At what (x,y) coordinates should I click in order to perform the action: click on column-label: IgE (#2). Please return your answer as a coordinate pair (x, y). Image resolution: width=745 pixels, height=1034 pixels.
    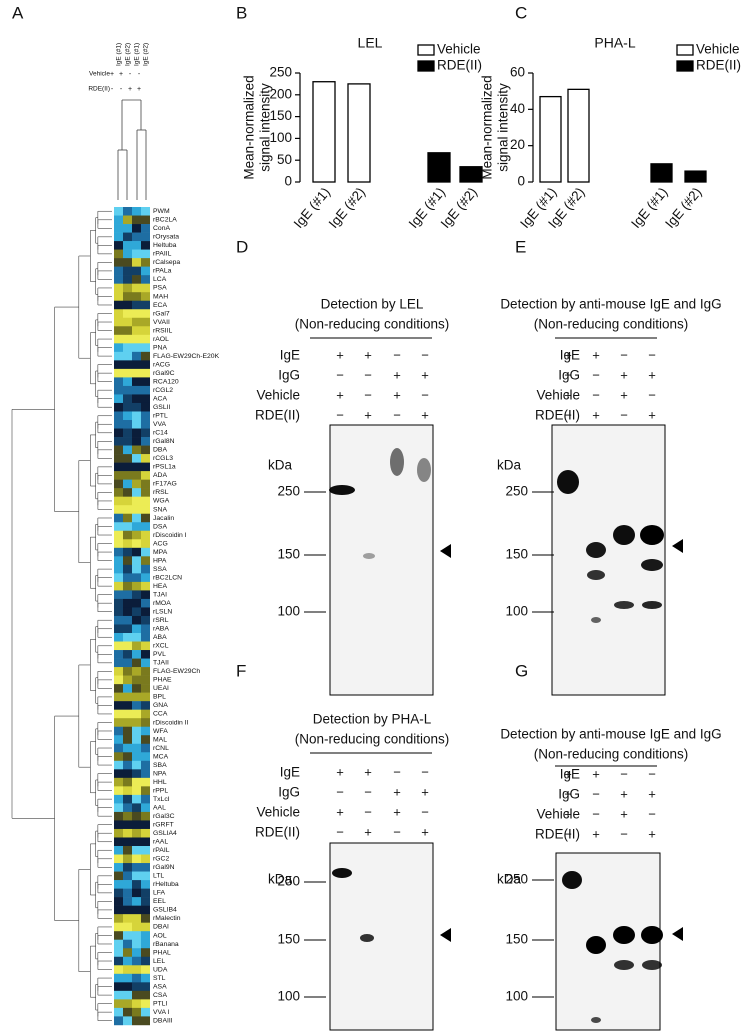
    Looking at the image, I should click on (128, 54).